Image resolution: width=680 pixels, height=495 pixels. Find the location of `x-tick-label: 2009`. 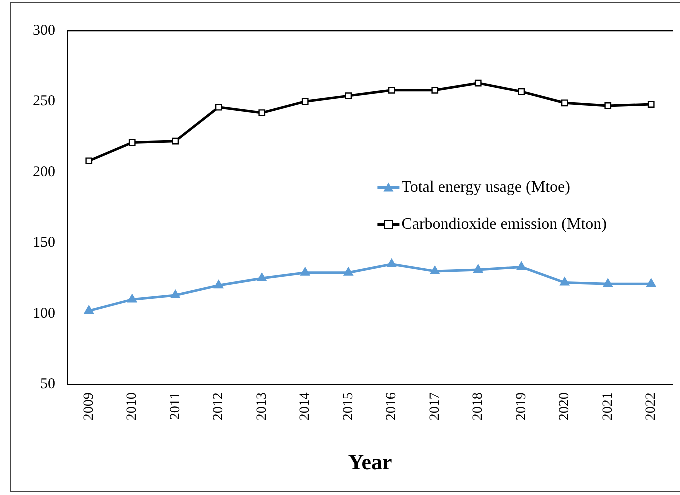

x-tick-label: 2009 is located at coordinates (89, 406).